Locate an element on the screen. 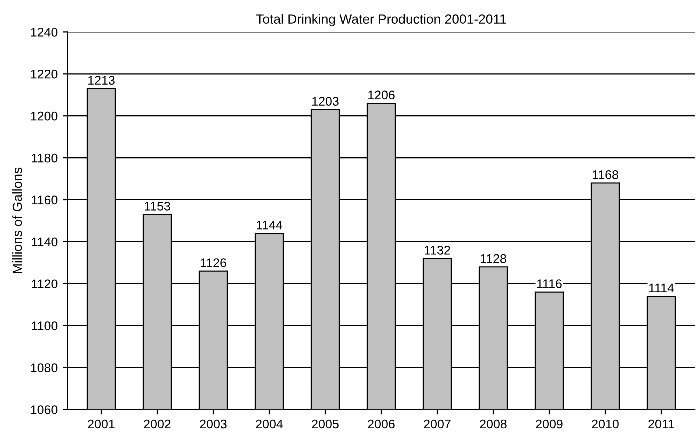 The image size is (700, 435). y-tick-label: 1240 is located at coordinates (44, 32).